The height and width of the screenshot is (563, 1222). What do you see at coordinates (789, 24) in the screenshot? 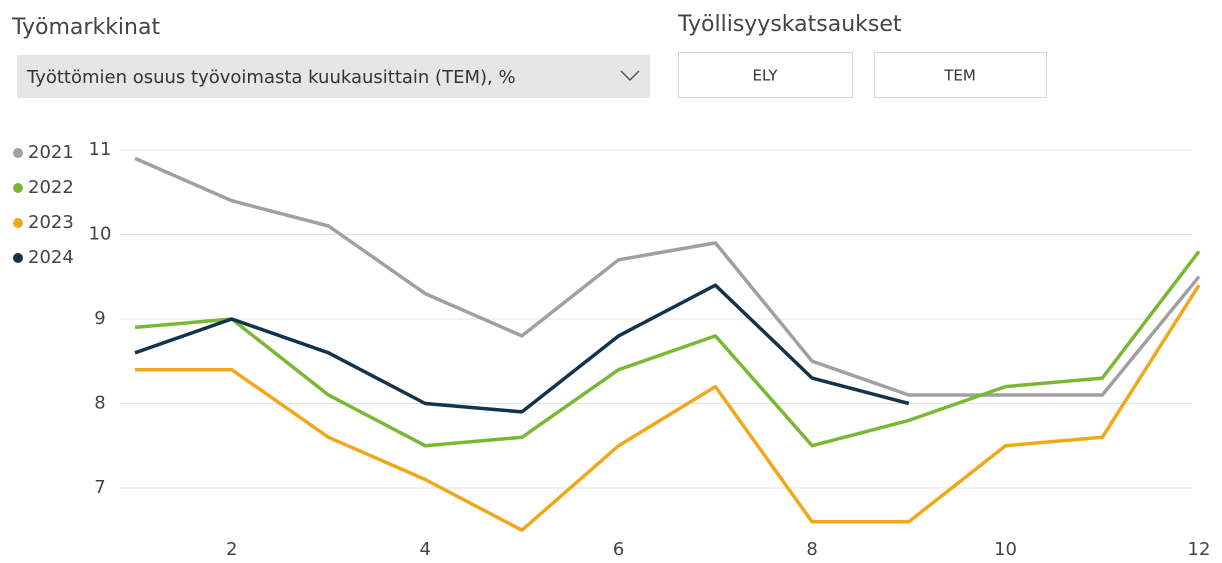
I see `reports-title: Työllisyyskatsaukset` at bounding box center [789, 24].